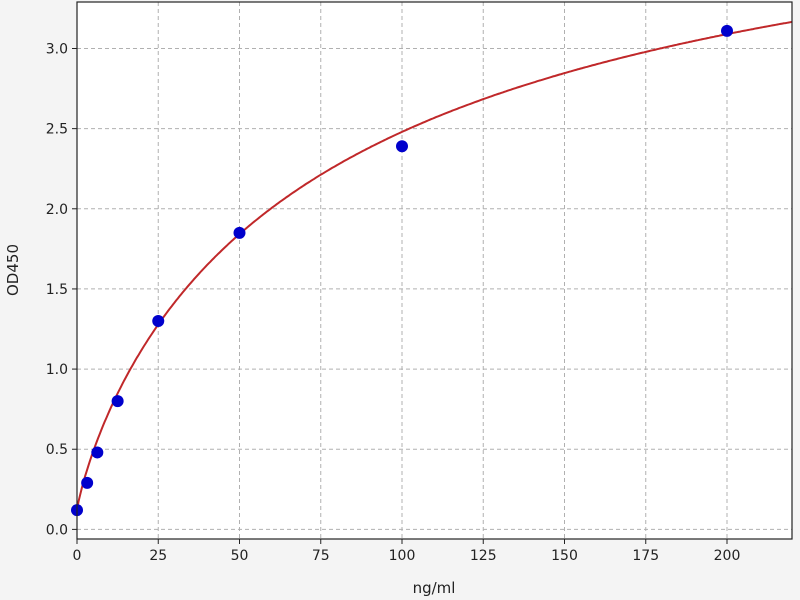 This screenshot has width=800, height=600. Describe the element at coordinates (13, 270) in the screenshot. I see `y-axis-label: OD450` at that location.